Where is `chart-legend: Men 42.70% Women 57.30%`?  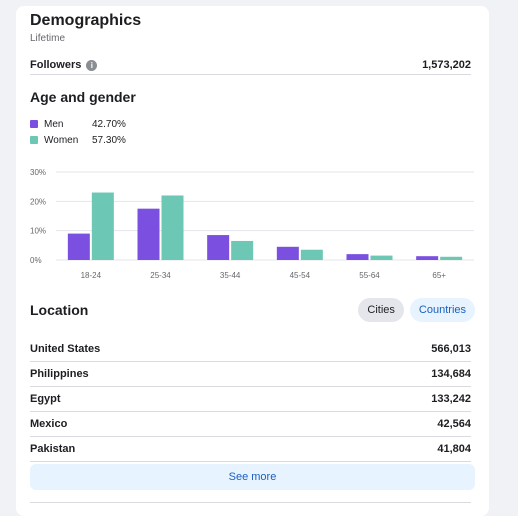 chart-legend: Men 42.70% Women 57.30% is located at coordinates (78, 132).